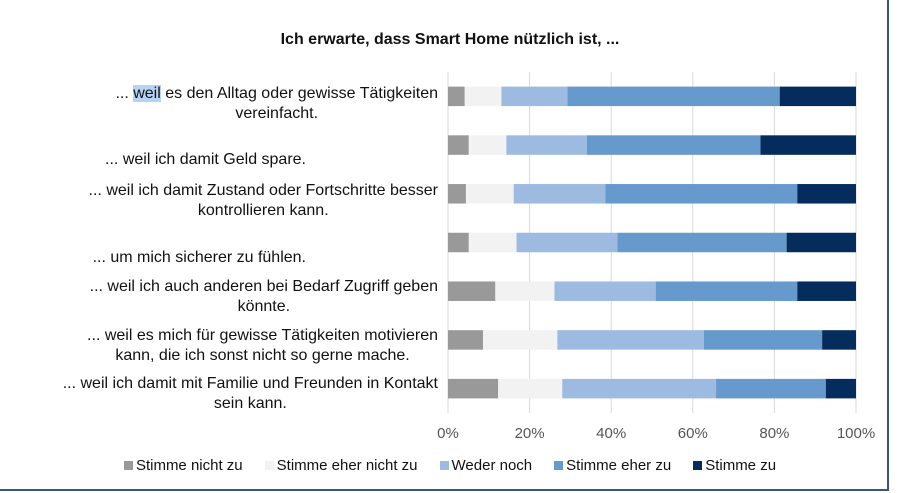  I want to click on x-tick-label: 100%, so click(856, 433).